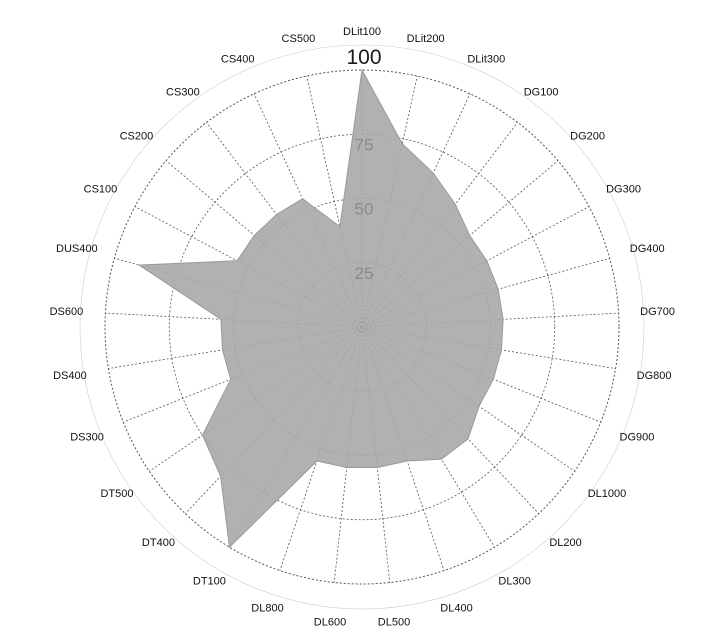  What do you see at coordinates (67, 312) in the screenshot?
I see `category-label-DS600: DS600` at bounding box center [67, 312].